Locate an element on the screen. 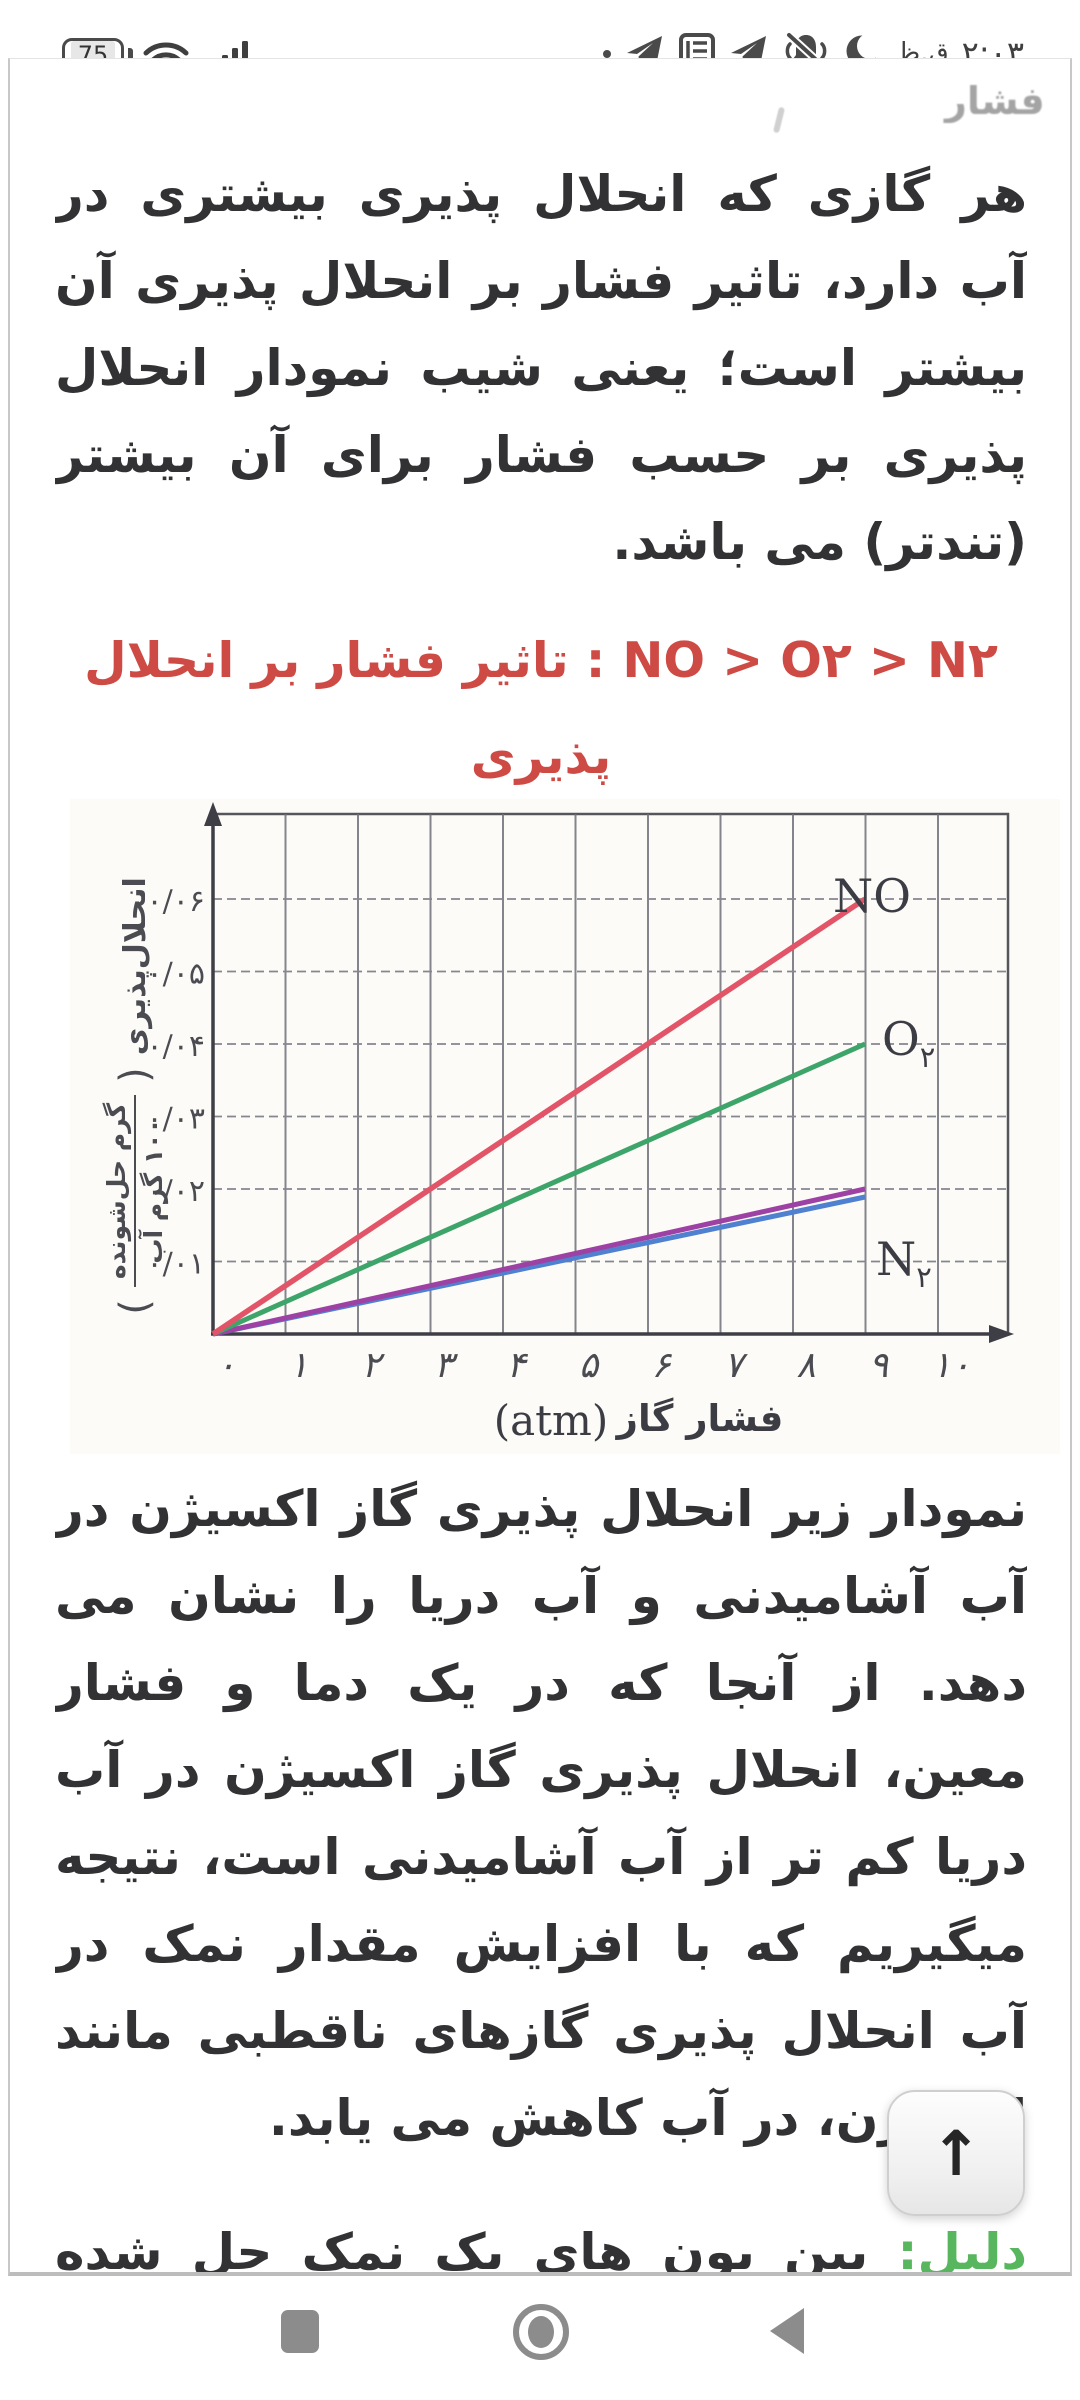  svg-text: ۴ is located at coordinates (517, 1365).